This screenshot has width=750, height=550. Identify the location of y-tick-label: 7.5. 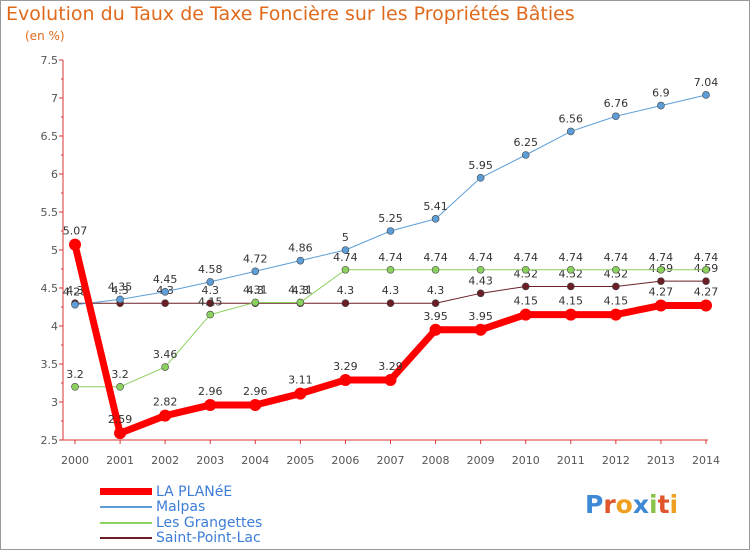
(50, 60).